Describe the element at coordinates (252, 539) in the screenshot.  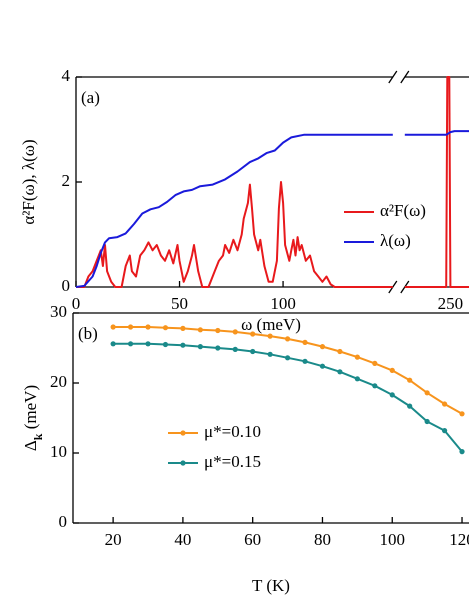
I see `x-tick-label: 60` at that location.